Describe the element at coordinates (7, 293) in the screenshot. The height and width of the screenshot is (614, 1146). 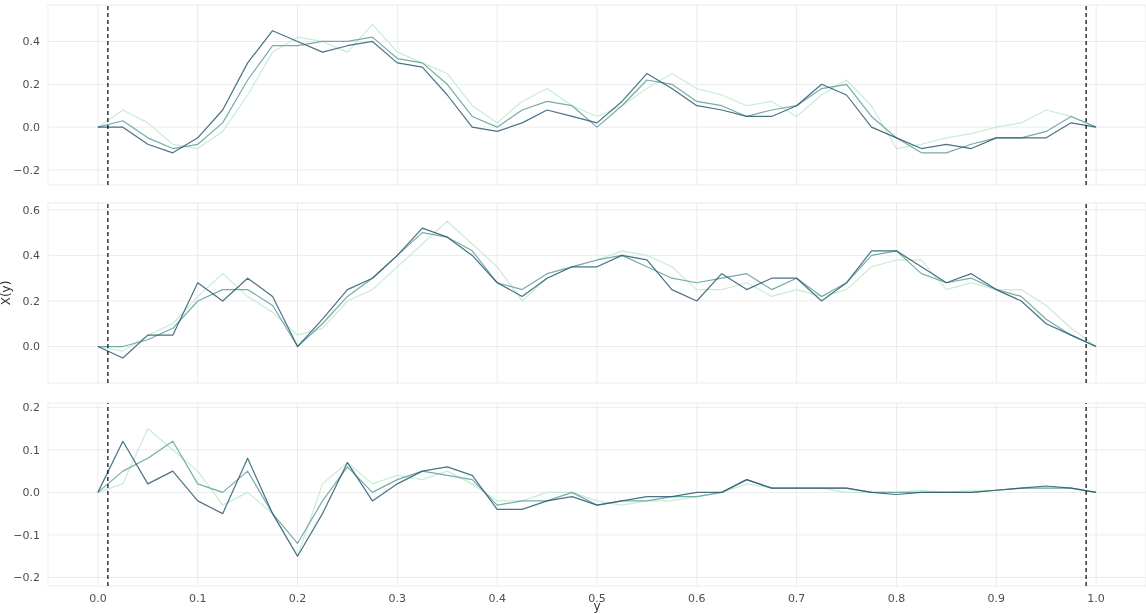
I see `y-axis-title: X(y)` at that location.